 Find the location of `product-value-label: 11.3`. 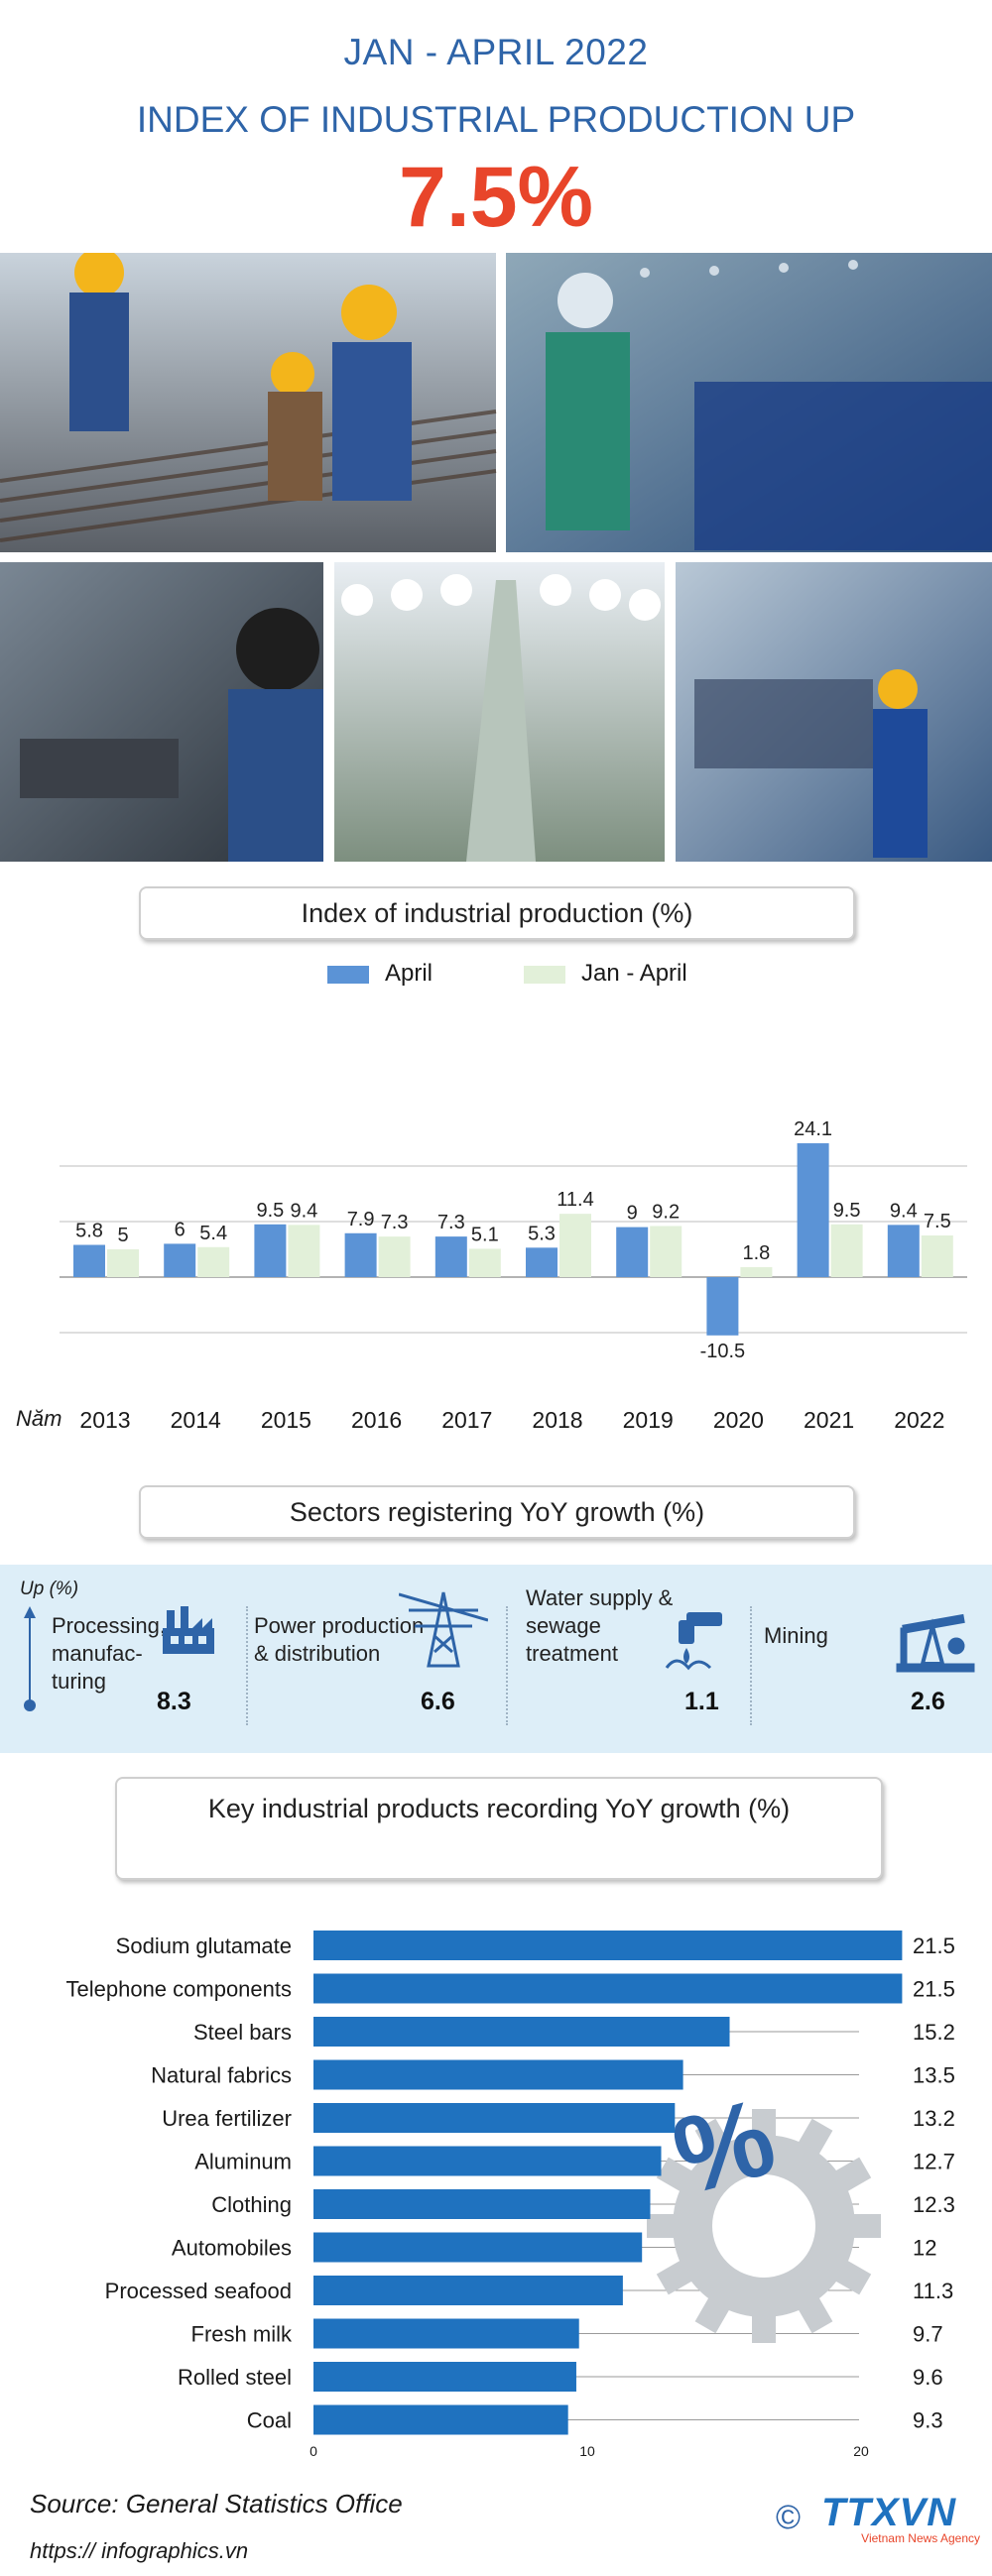

product-value-label: 11.3 is located at coordinates (933, 2291).